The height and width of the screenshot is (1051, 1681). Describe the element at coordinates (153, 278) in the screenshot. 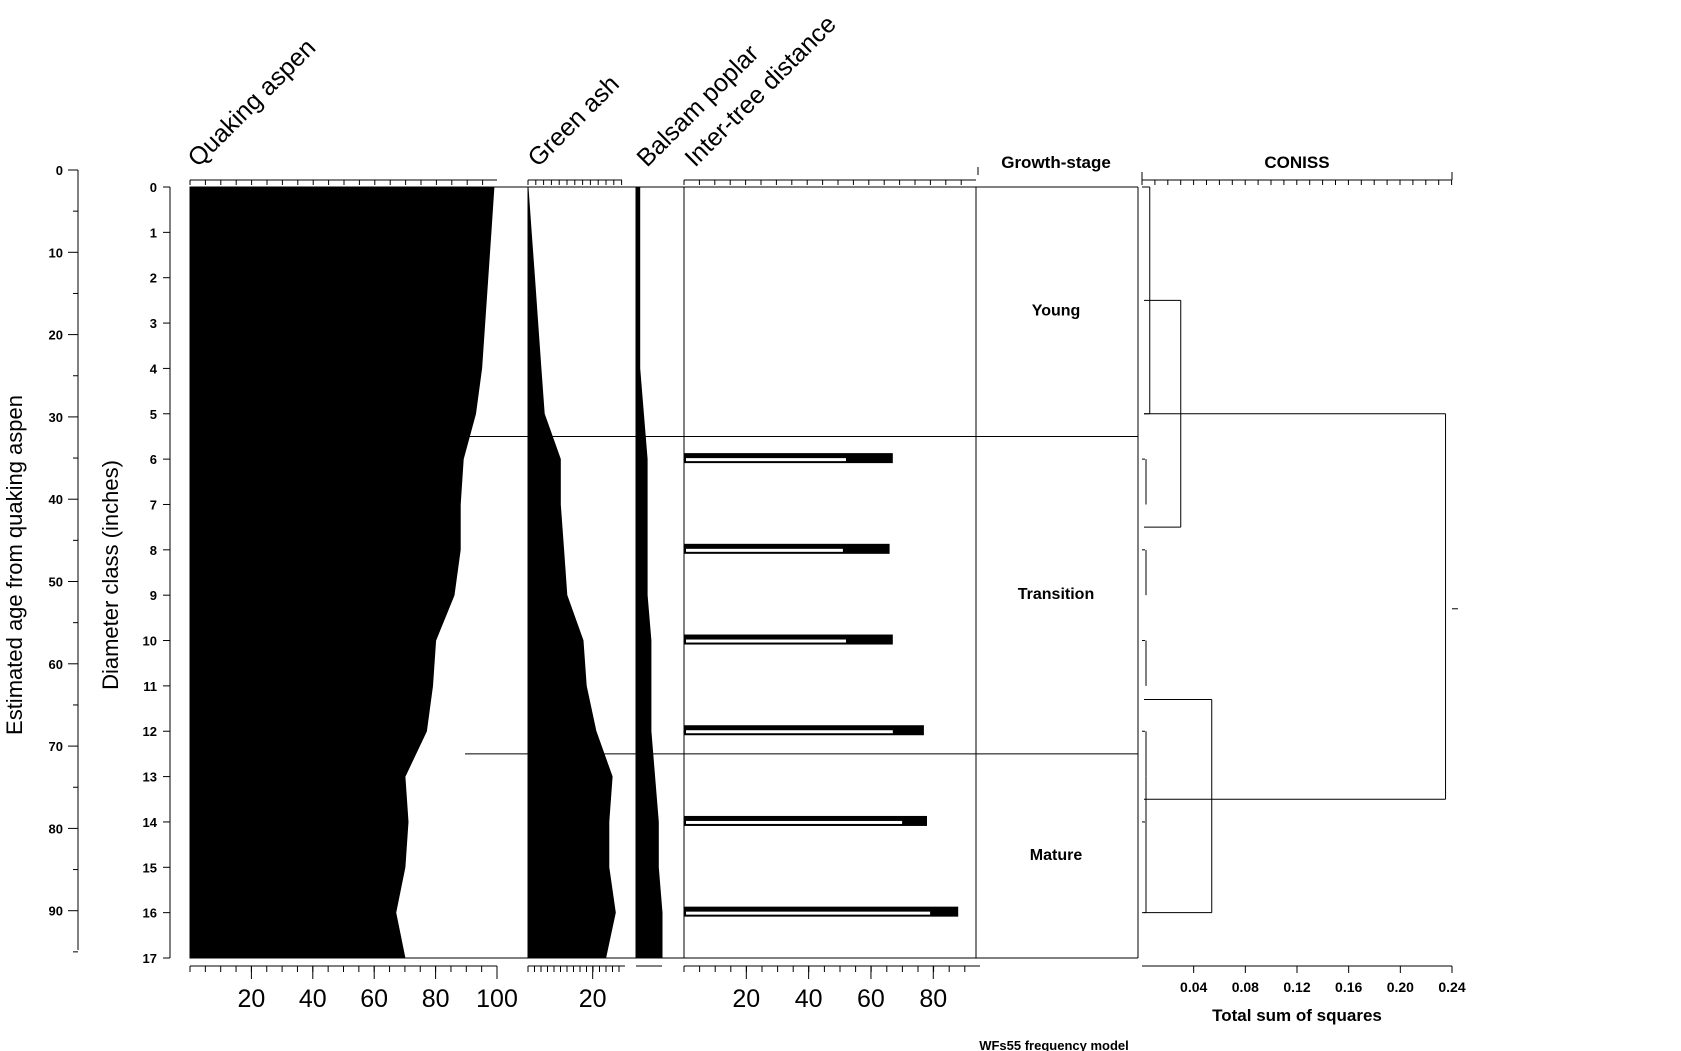

I see `diameter-tick-label: 2` at that location.